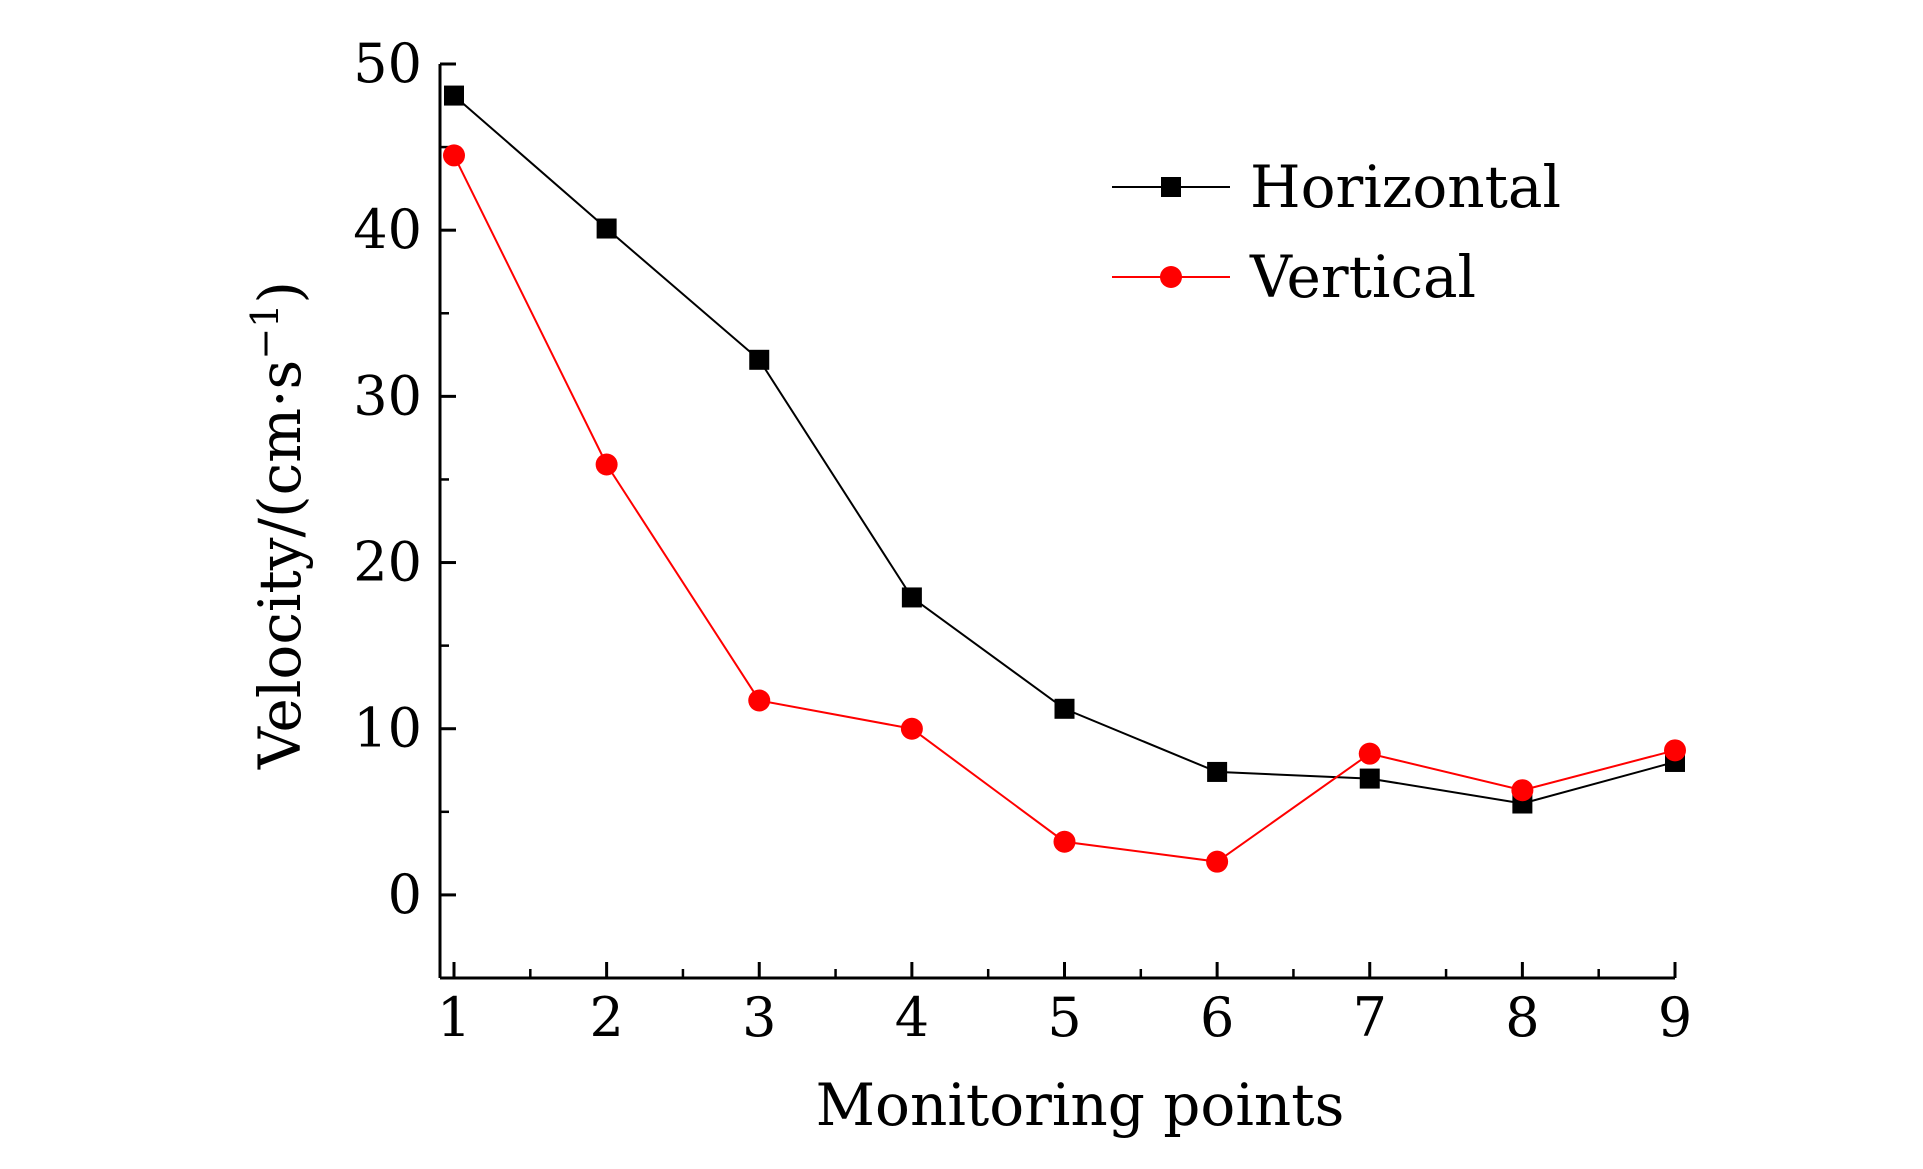 The image size is (1923, 1169). What do you see at coordinates (1405, 187) in the screenshot?
I see `legend-label: Horizontal` at bounding box center [1405, 187].